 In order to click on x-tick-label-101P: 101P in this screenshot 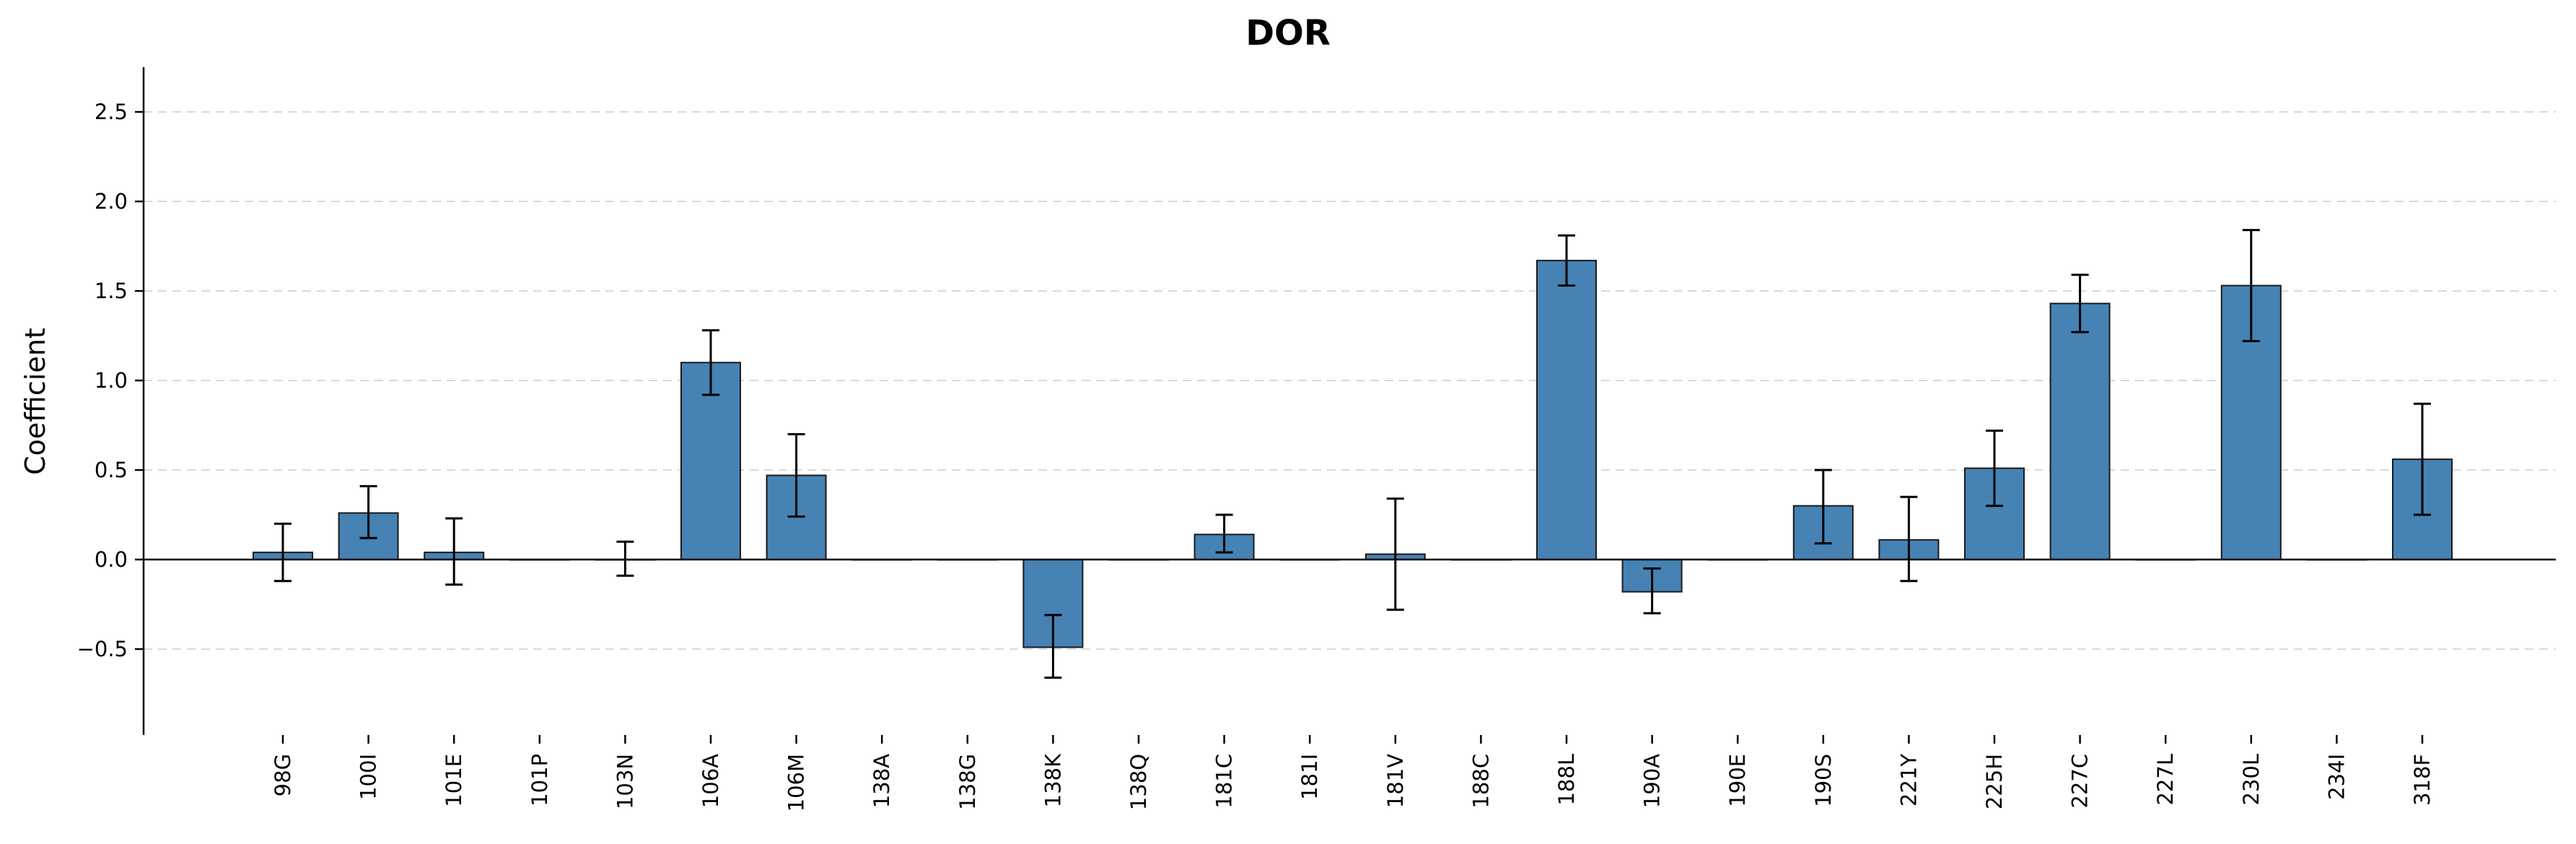, I will do `click(539, 780)`.